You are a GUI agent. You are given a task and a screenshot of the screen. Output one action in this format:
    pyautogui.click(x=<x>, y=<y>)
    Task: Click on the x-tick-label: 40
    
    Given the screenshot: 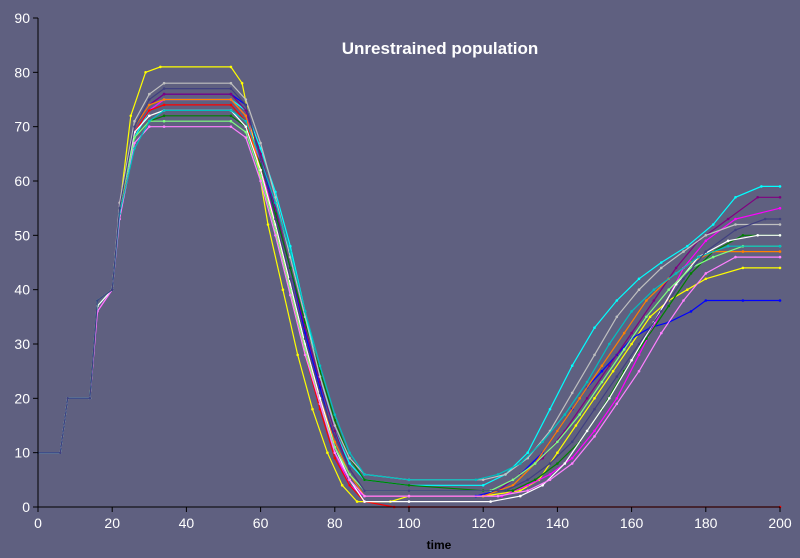 What is the action you would take?
    pyautogui.click(x=187, y=523)
    